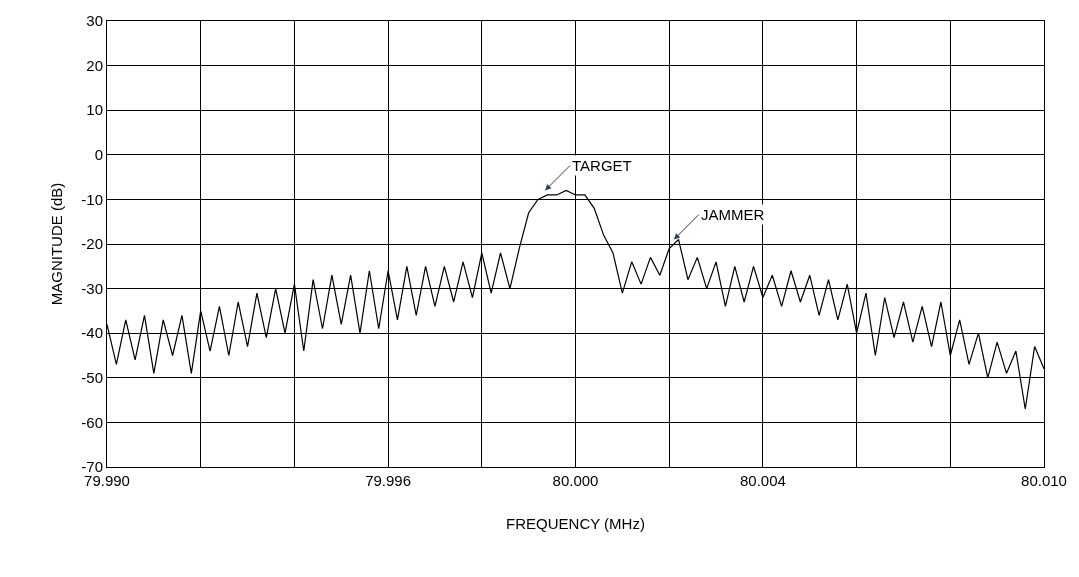 Image resolution: width=1079 pixels, height=577 pixels. Describe the element at coordinates (94, 110) in the screenshot. I see `y-tick-label: 10` at that location.